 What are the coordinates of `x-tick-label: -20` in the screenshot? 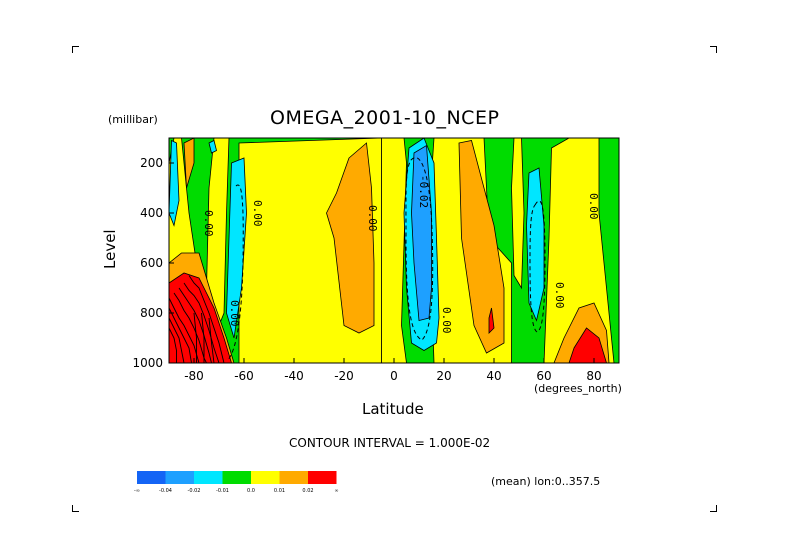 It's located at (344, 376).